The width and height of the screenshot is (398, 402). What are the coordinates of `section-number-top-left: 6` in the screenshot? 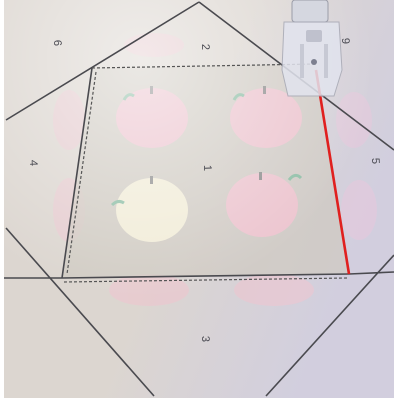 It's located at (57, 43).